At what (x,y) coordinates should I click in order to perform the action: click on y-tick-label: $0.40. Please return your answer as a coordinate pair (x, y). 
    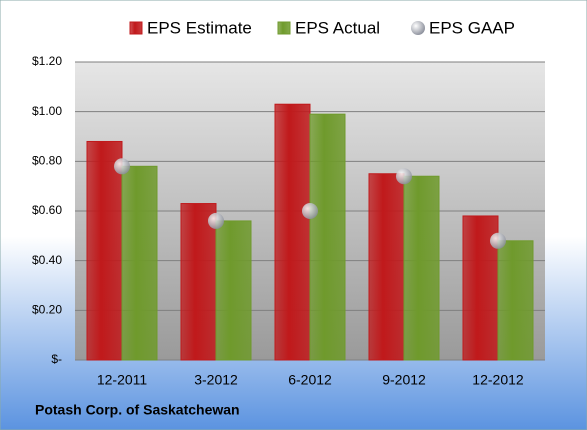
    Looking at the image, I should click on (47, 260).